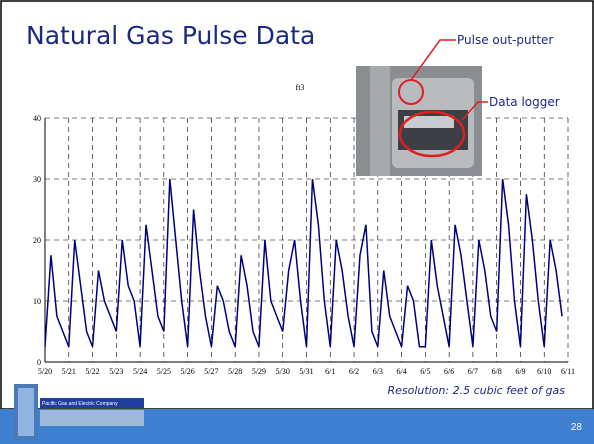  Describe the element at coordinates (300, 87) in the screenshot. I see `y-axis-label: ft3` at that location.